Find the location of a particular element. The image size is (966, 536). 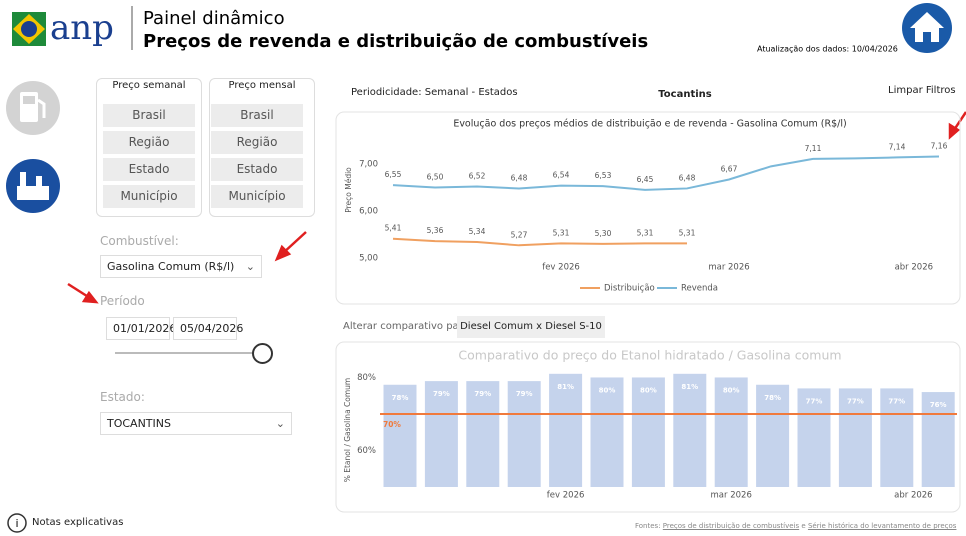

legend-label: Distribuição is located at coordinates (629, 289).